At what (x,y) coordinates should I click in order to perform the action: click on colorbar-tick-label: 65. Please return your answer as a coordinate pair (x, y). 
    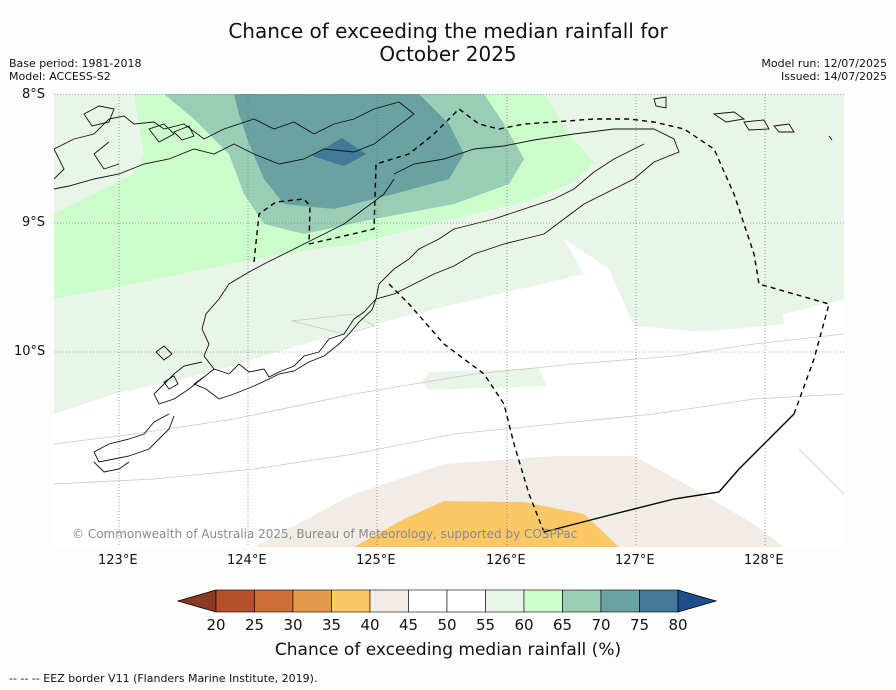
    Looking at the image, I should click on (562, 625).